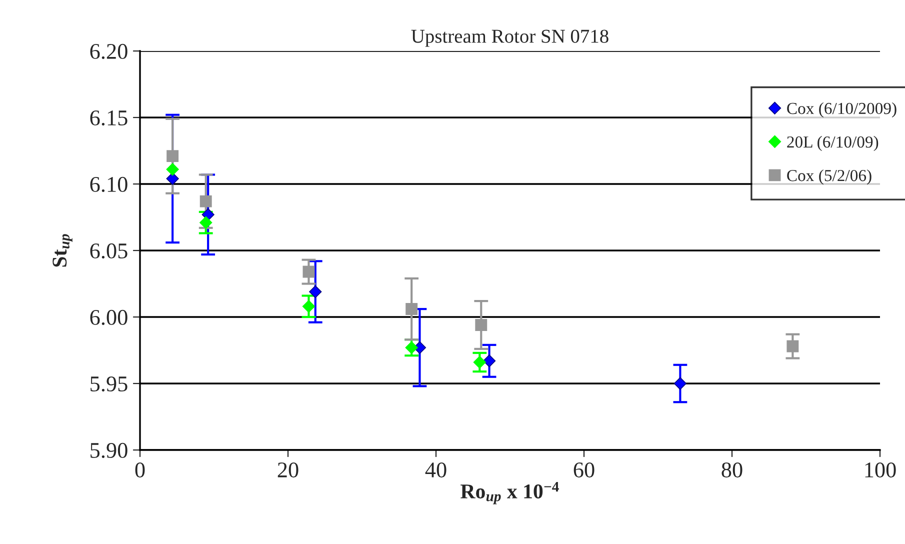  I want to click on x-tick-label: 0, so click(140, 470).